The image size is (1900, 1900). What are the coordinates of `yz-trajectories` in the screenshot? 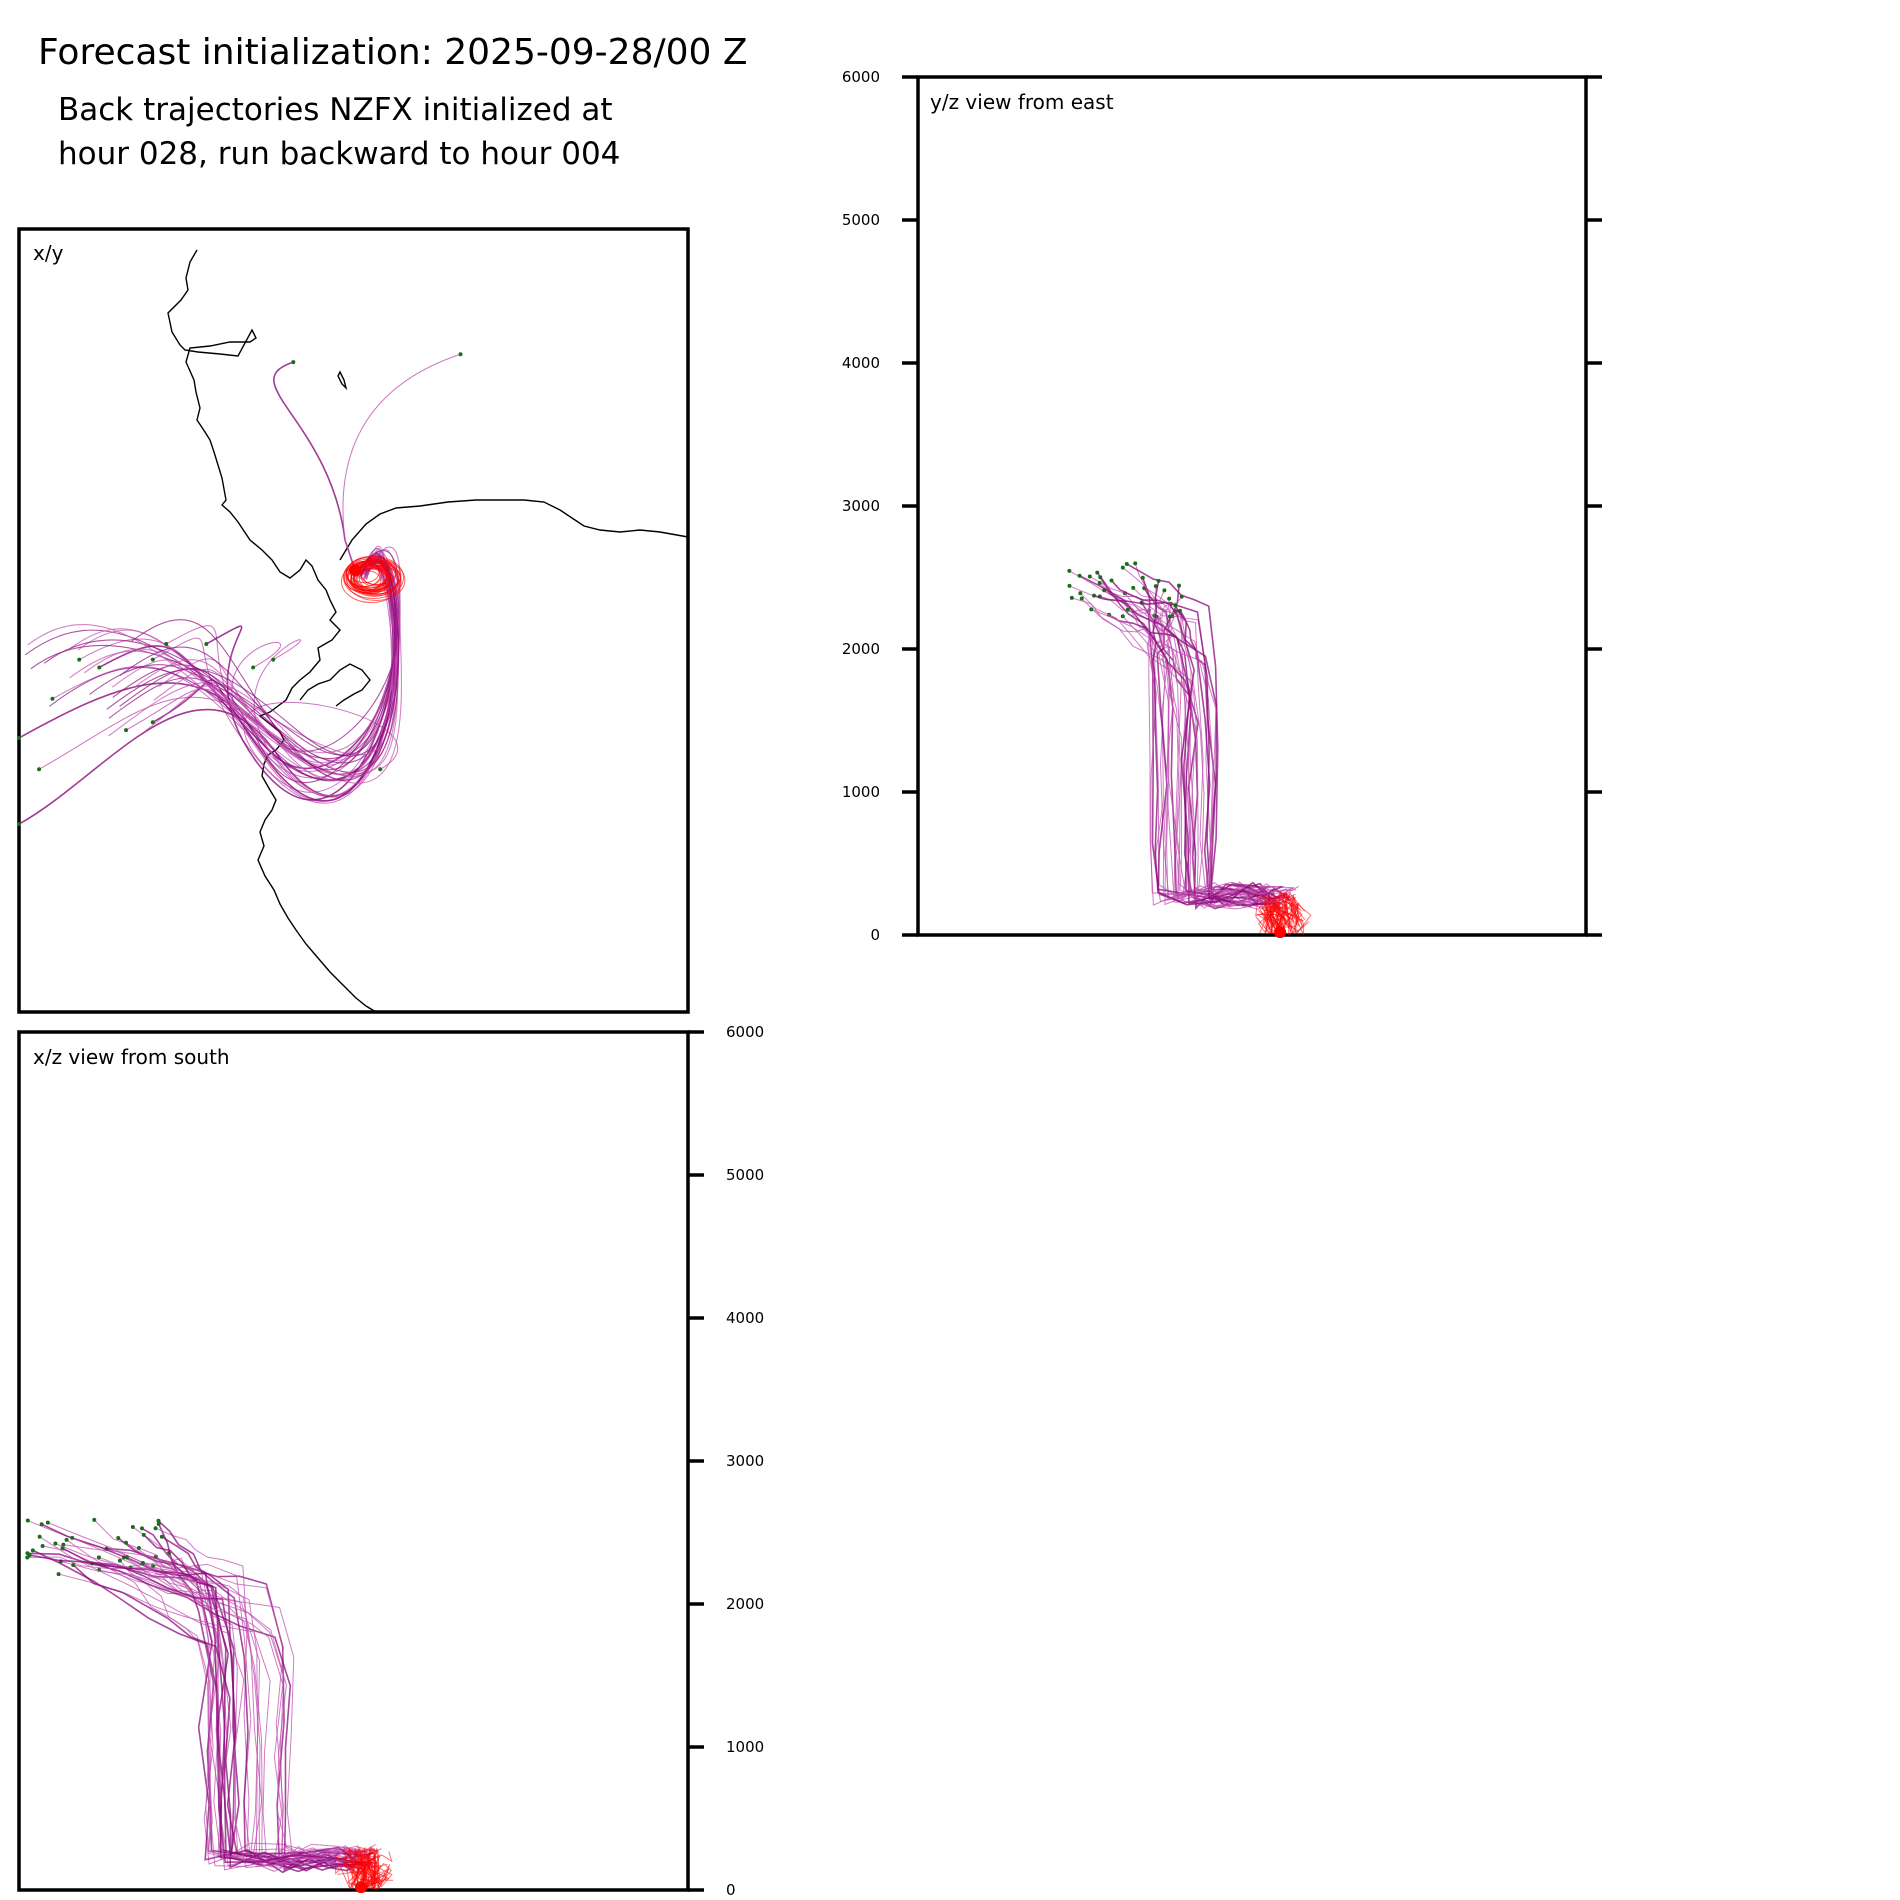 It's located at (1189, 750).